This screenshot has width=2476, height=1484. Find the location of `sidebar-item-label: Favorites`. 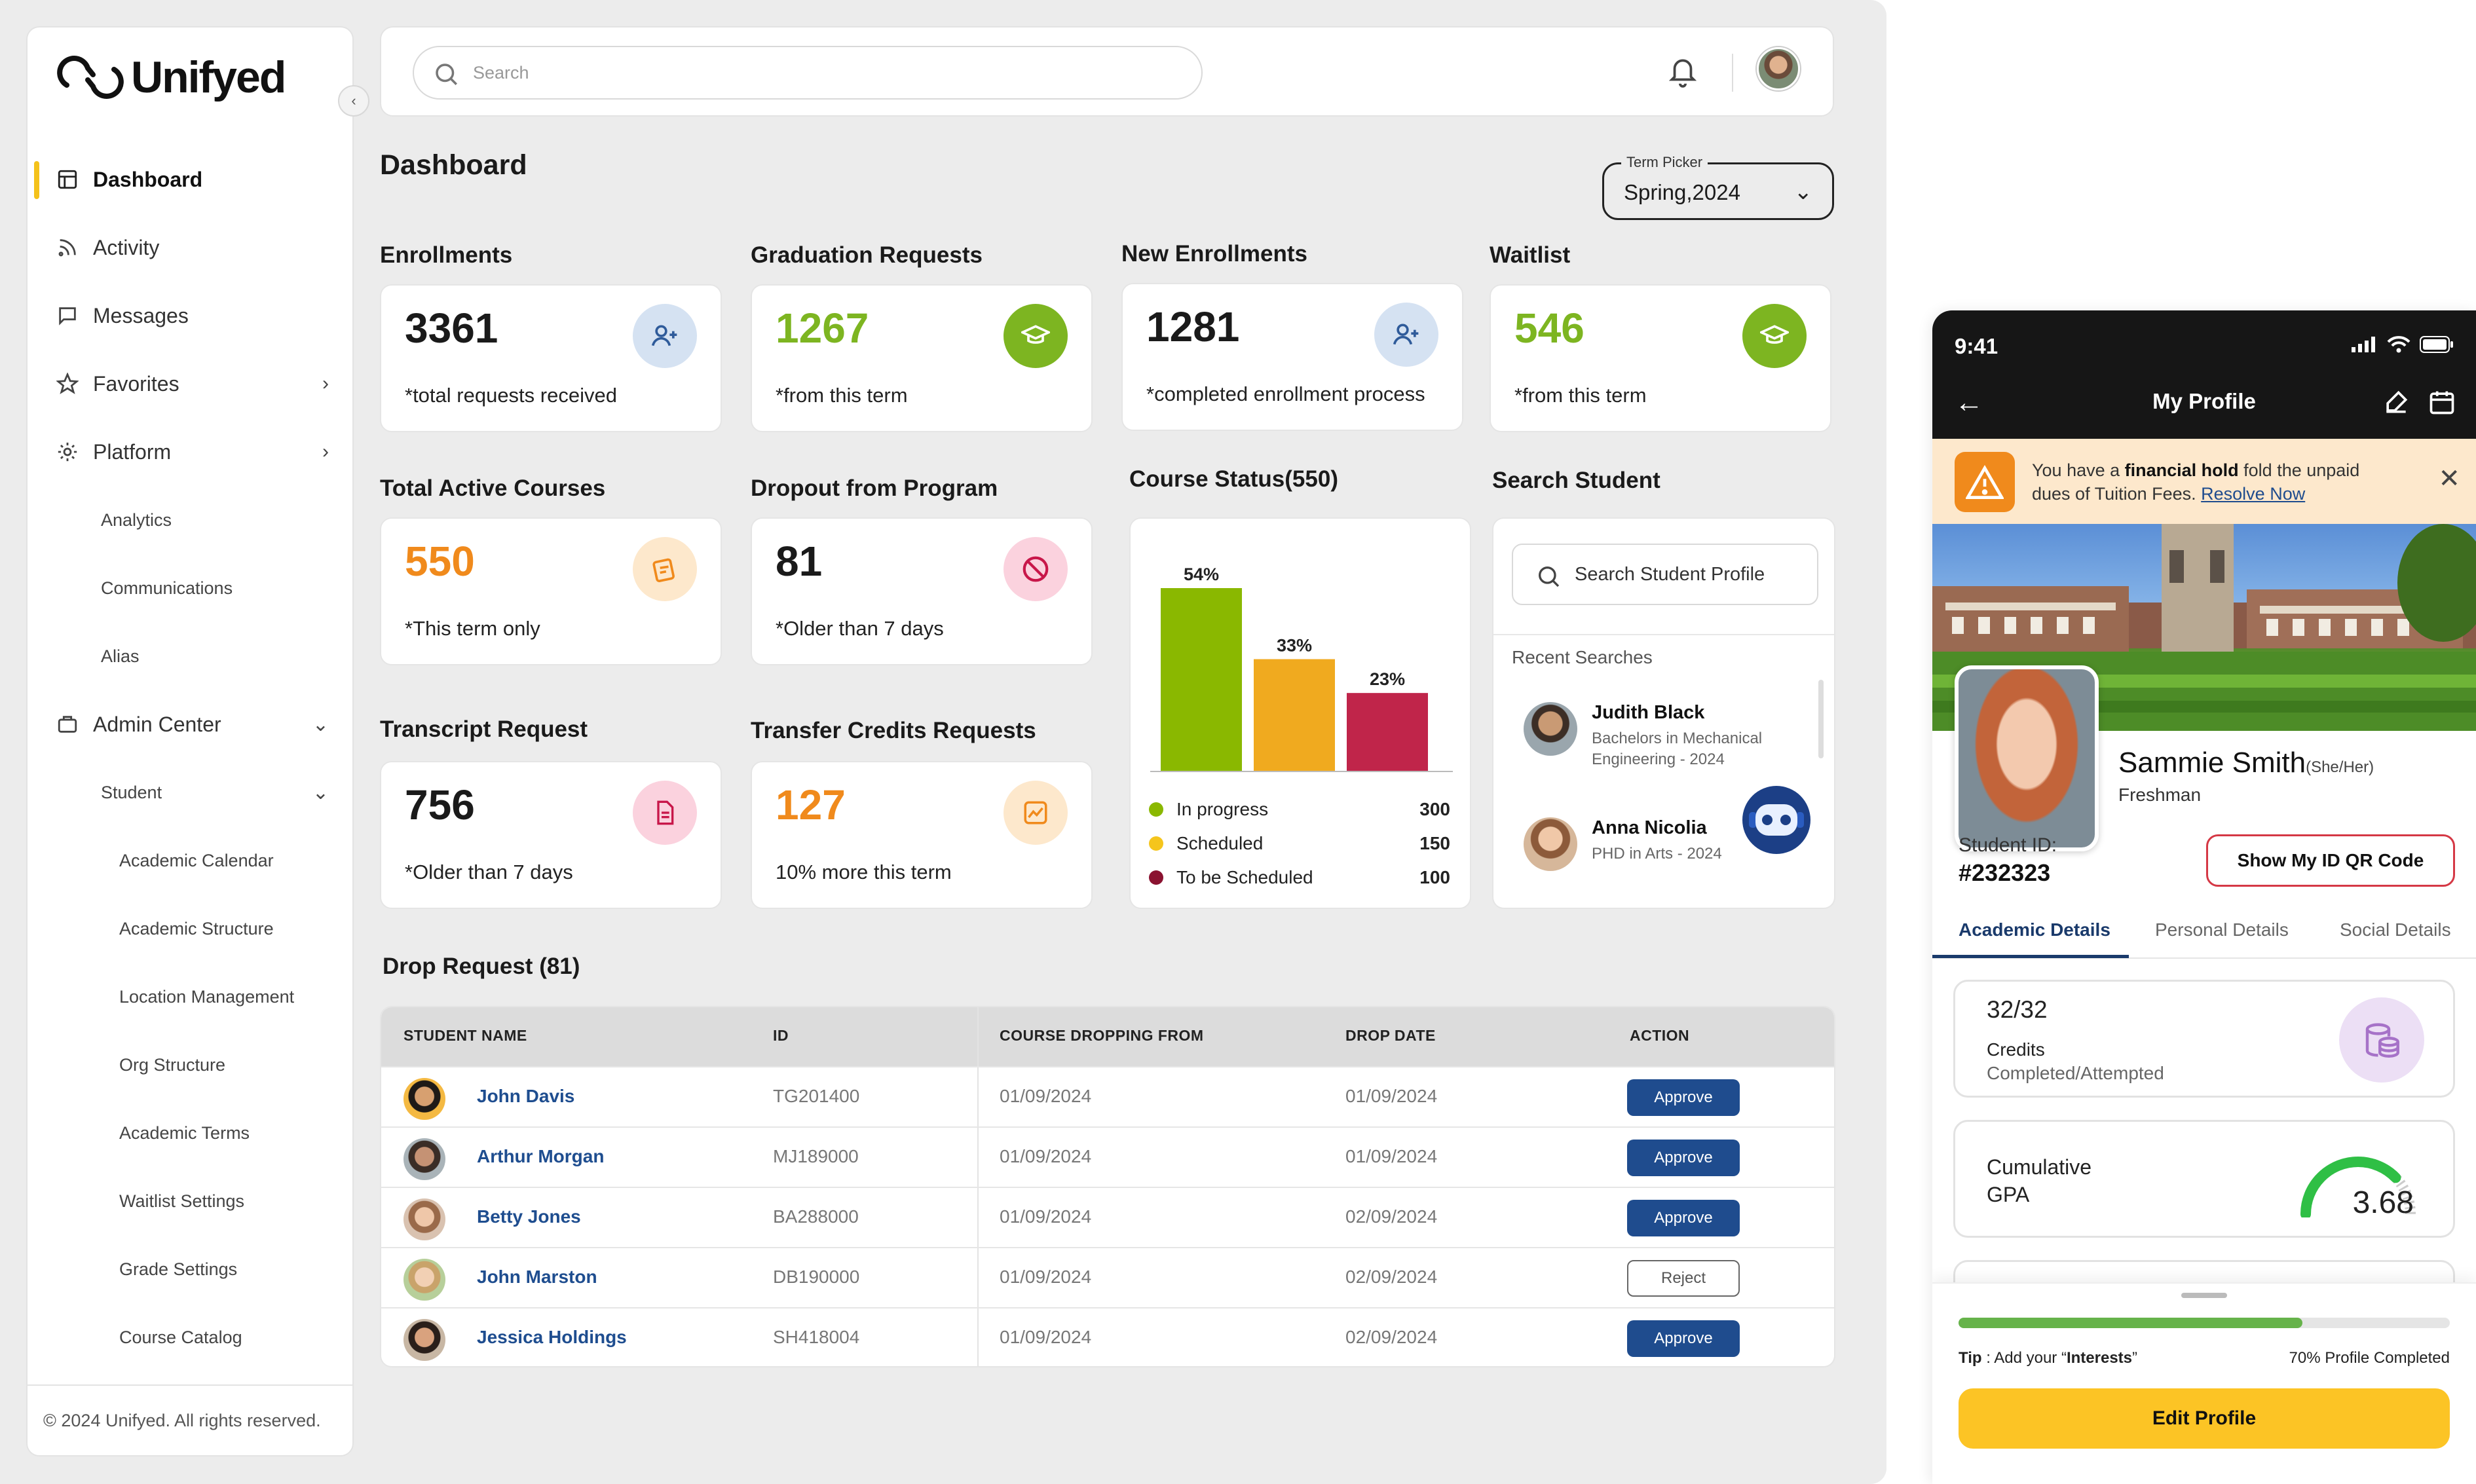

sidebar-item-label: Favorites is located at coordinates (136, 383).